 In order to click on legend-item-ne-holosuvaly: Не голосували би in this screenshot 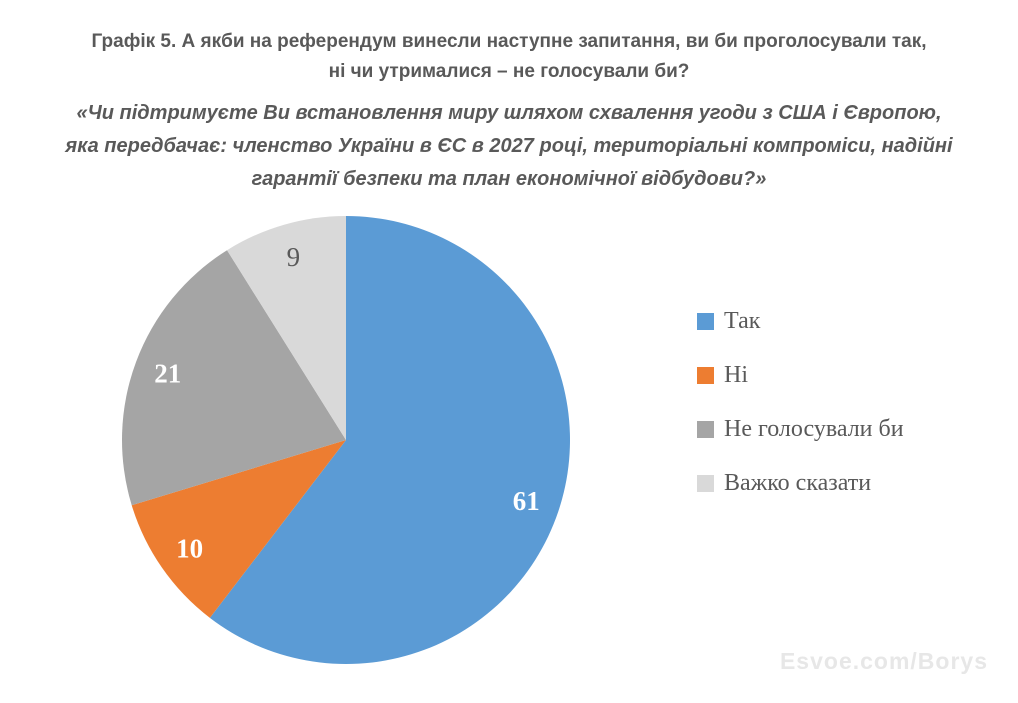, I will do `click(800, 429)`.